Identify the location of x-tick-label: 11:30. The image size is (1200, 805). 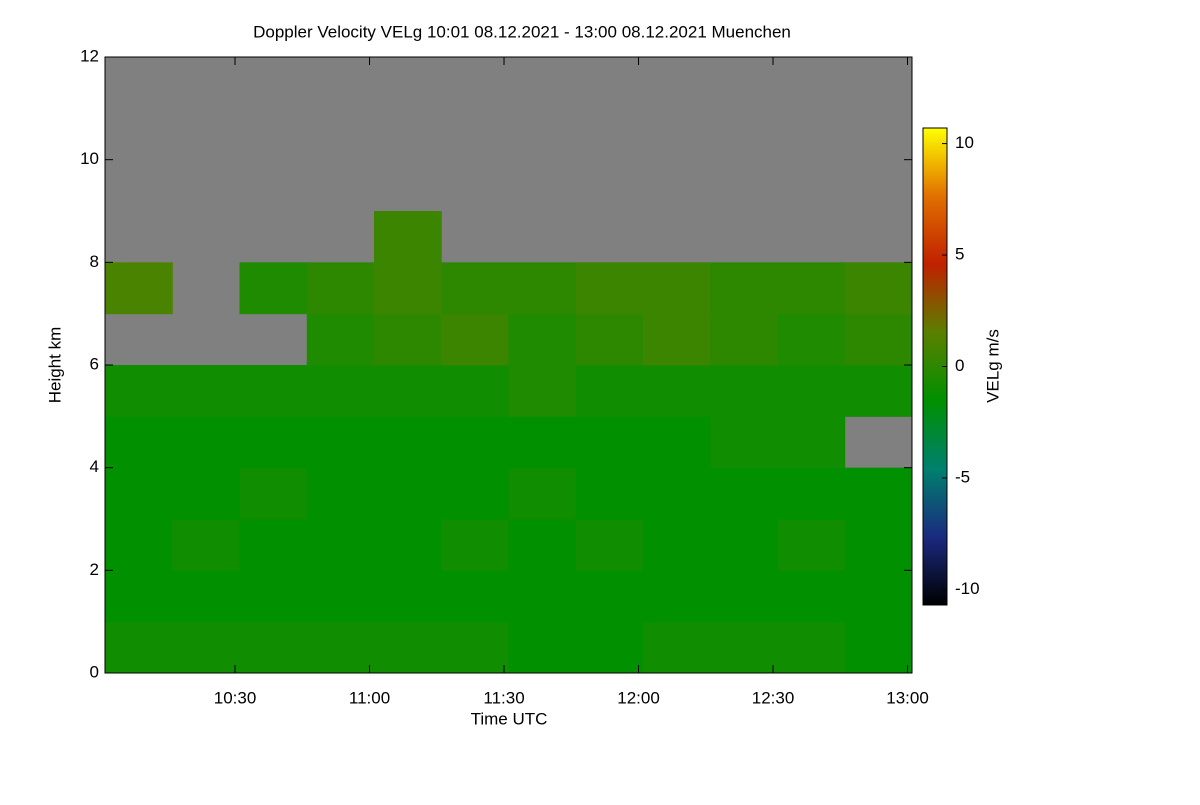
(503, 697).